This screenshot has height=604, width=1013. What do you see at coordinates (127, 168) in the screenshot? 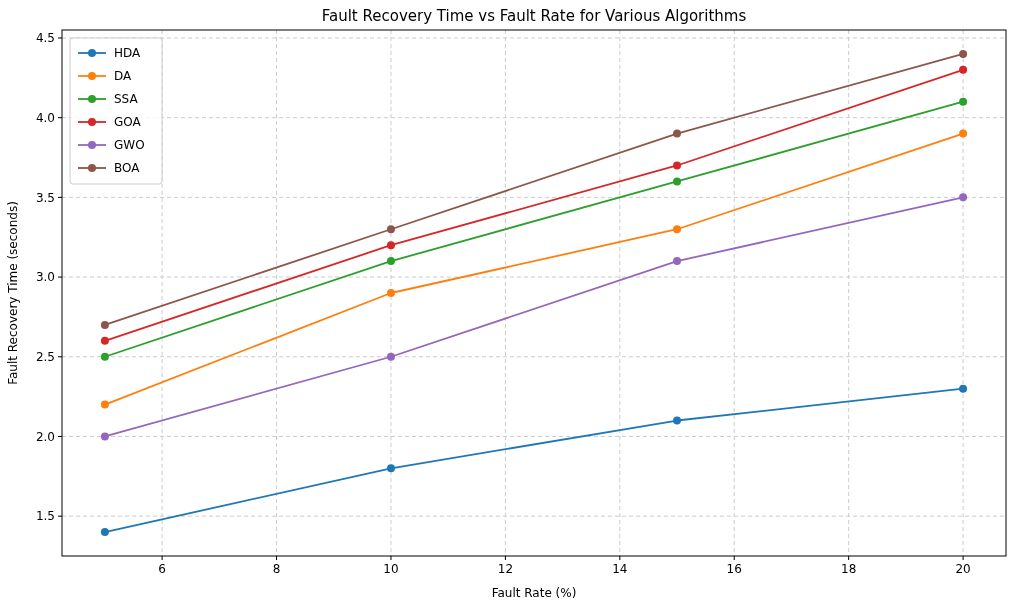
I see `legend-label: BOA` at bounding box center [127, 168].